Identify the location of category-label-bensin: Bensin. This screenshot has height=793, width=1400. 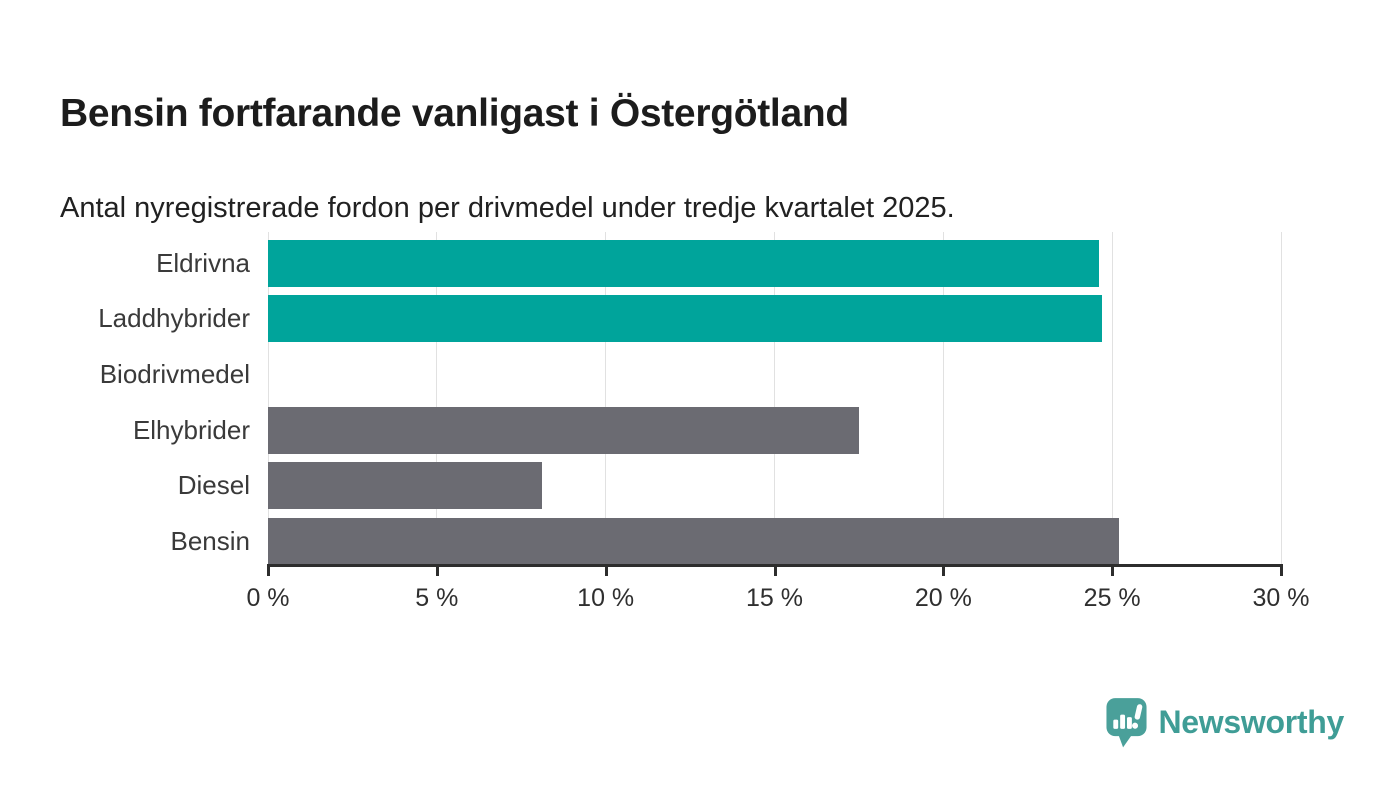
(210, 540).